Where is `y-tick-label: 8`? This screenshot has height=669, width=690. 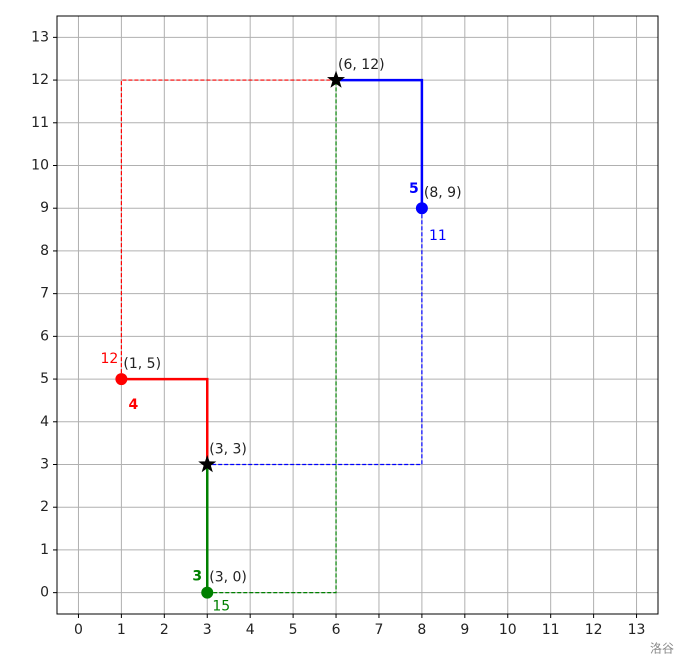 y-tick-label: 8 is located at coordinates (44, 251).